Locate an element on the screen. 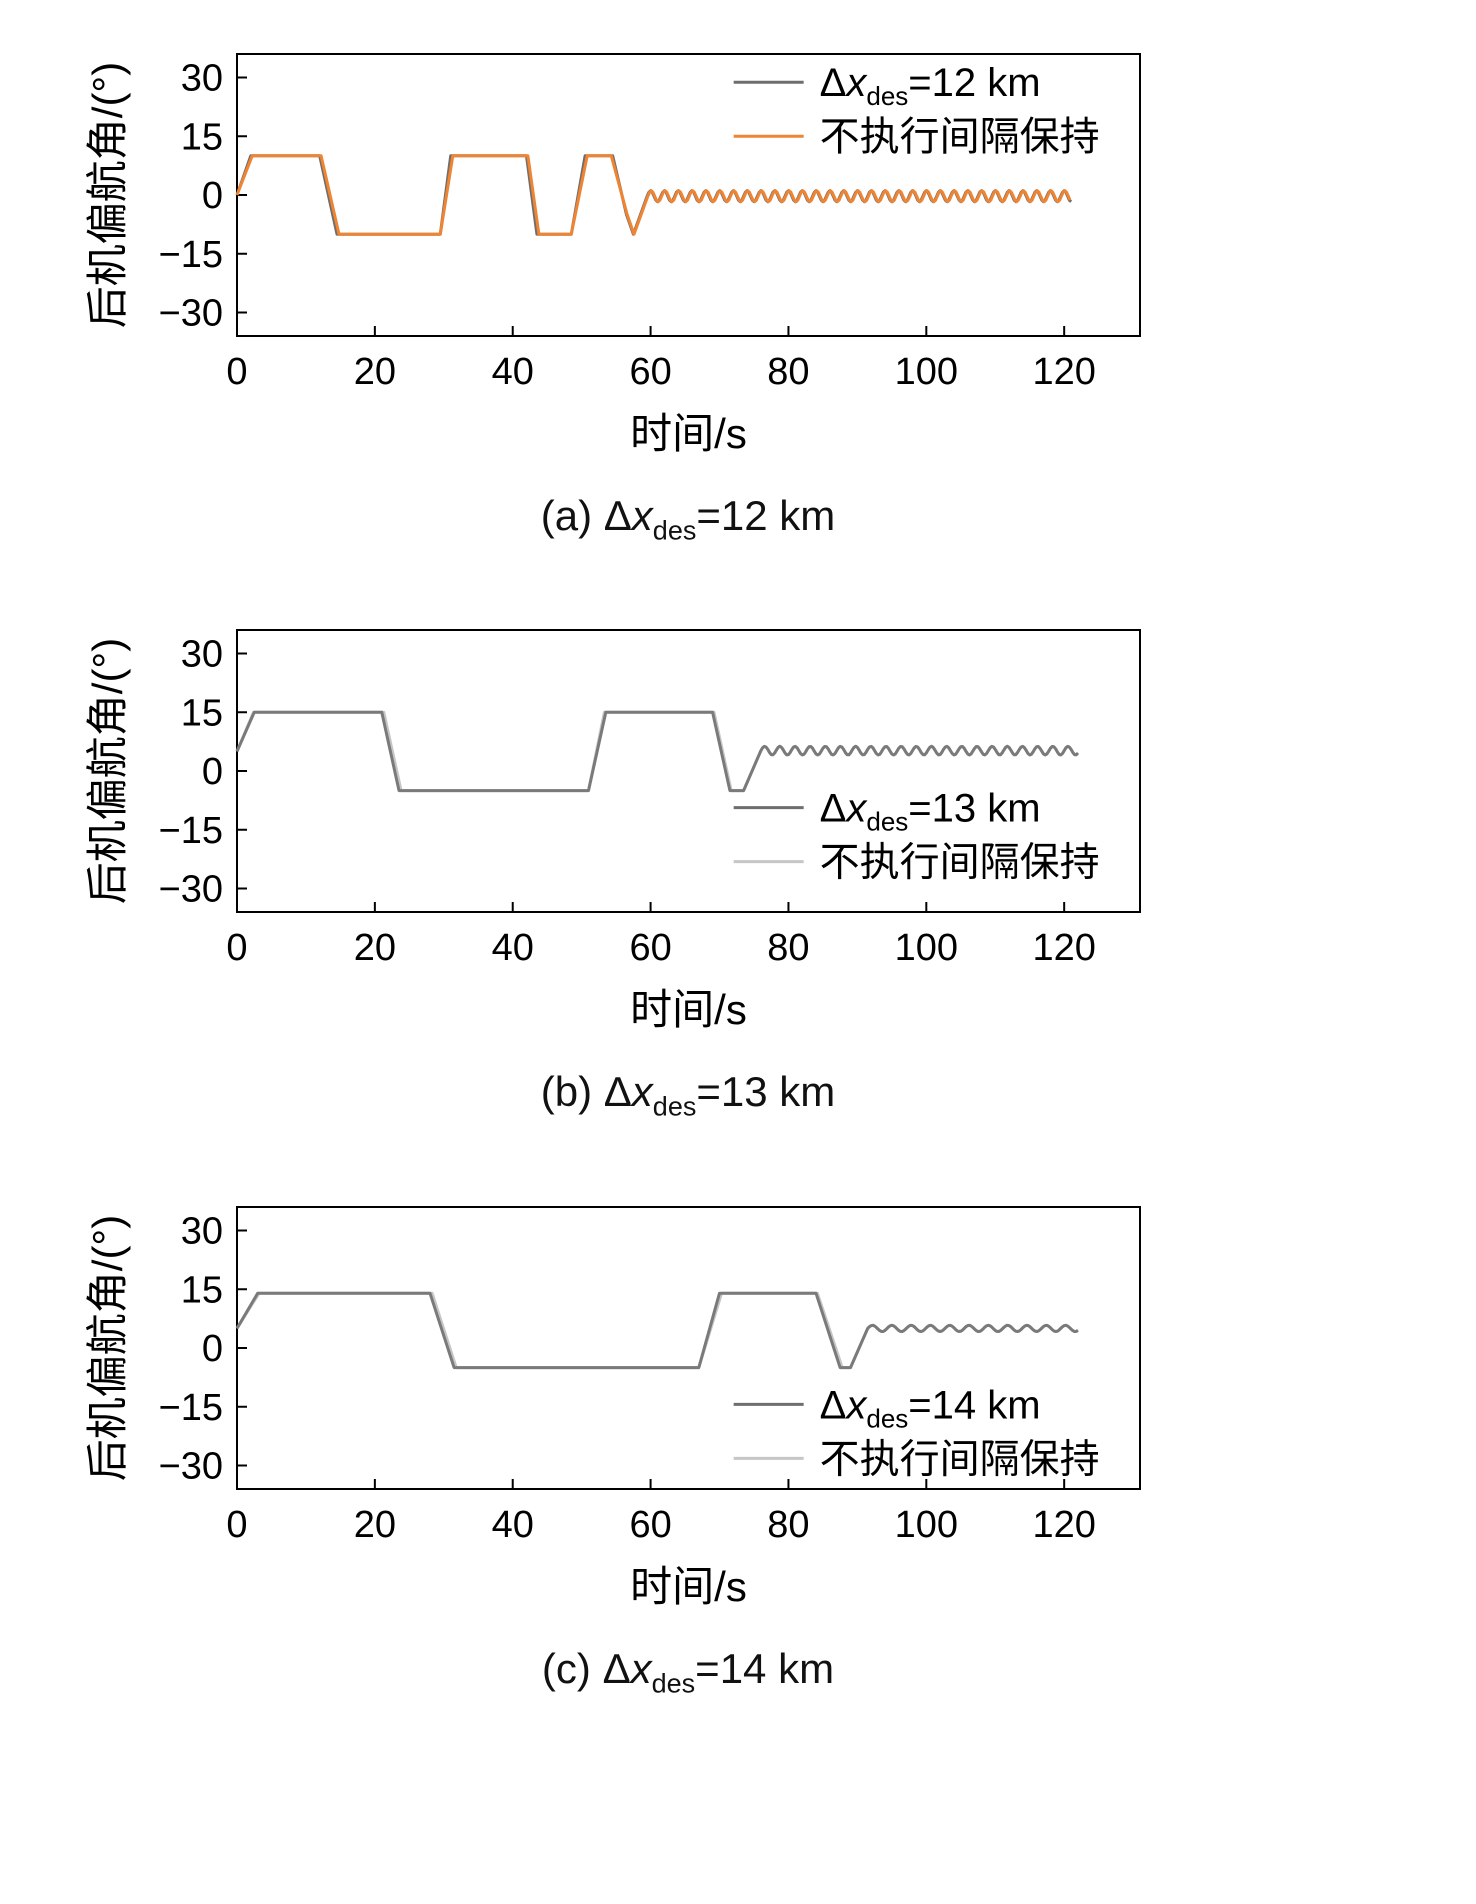 Image resolution: width=1476 pixels, height=1904 pixels. caption-text: (b) Δxdes=13 km is located at coordinates (688, 1095).